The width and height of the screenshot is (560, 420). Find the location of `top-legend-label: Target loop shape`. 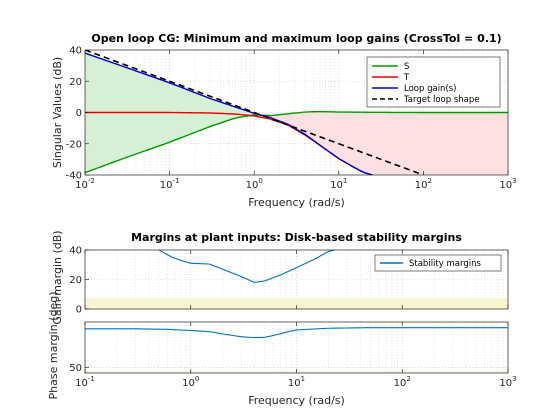

top-legend-label: Target loop shape is located at coordinates (441, 100).